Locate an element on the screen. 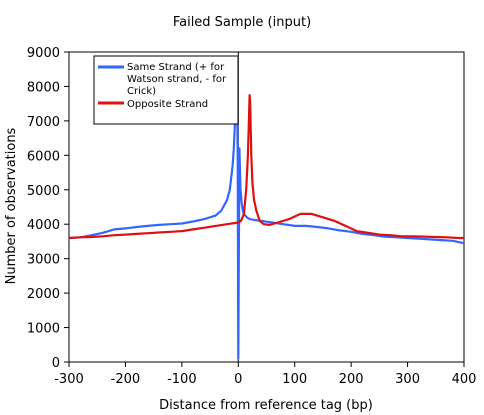 This screenshot has height=415, width=484. chart-title: Failed Sample (input) is located at coordinates (242, 22).